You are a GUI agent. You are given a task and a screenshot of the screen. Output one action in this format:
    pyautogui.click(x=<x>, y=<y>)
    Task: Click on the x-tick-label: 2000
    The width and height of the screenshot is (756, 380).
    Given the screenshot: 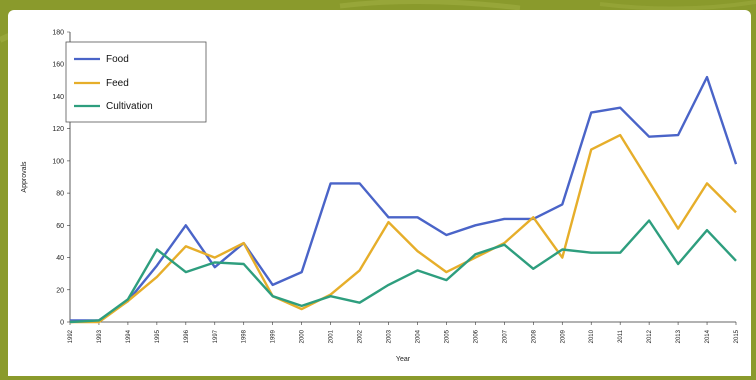 What is the action you would take?
    pyautogui.click(x=303, y=336)
    